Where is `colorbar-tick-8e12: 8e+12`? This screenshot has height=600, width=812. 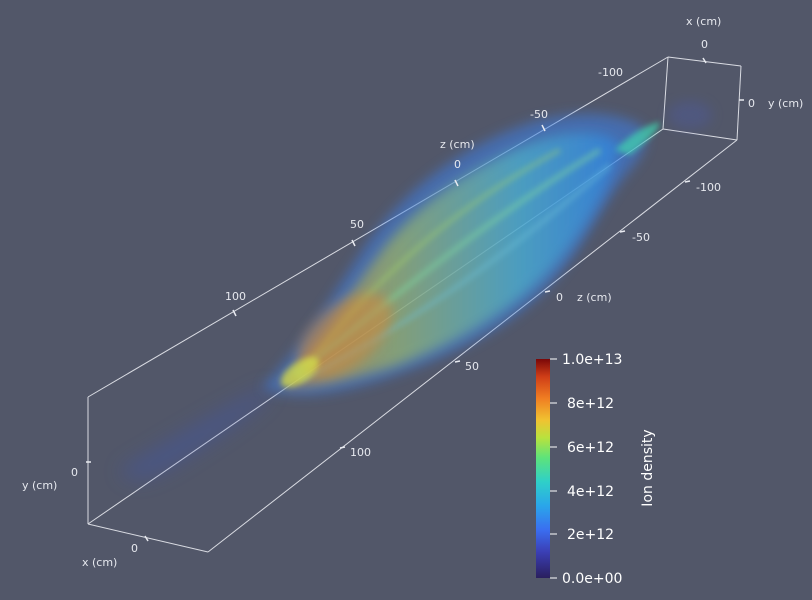 colorbar-tick-8e12: 8e+12 is located at coordinates (590, 404).